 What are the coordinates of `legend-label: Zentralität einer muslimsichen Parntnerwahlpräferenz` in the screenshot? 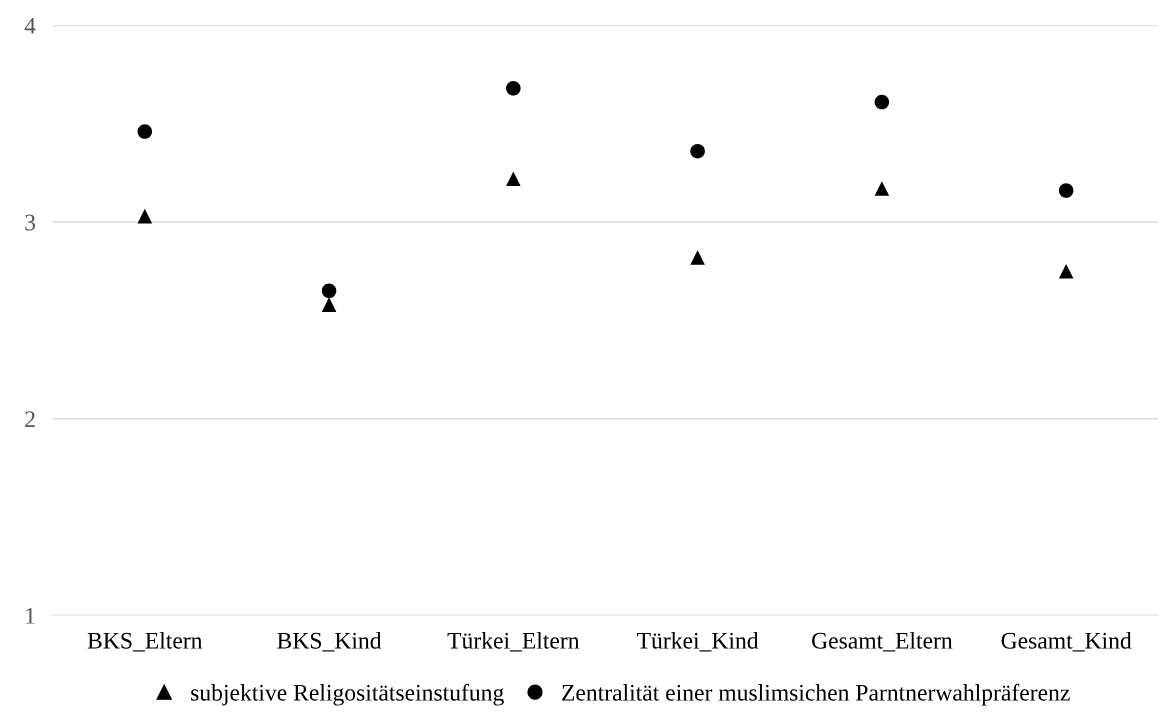 It's located at (816, 694).